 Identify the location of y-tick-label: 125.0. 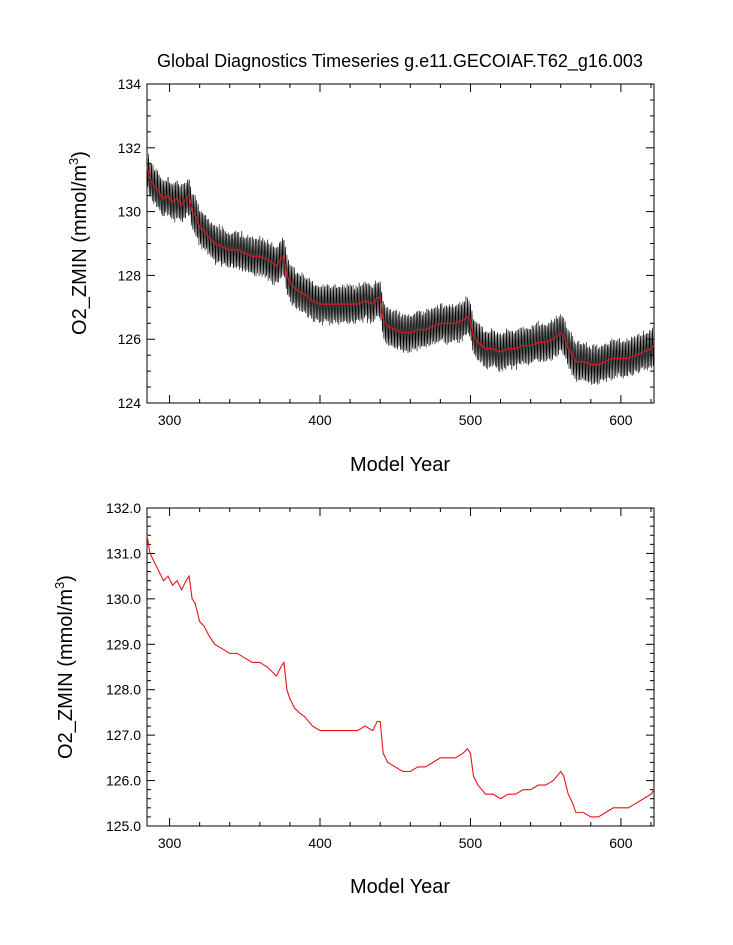
(123, 826).